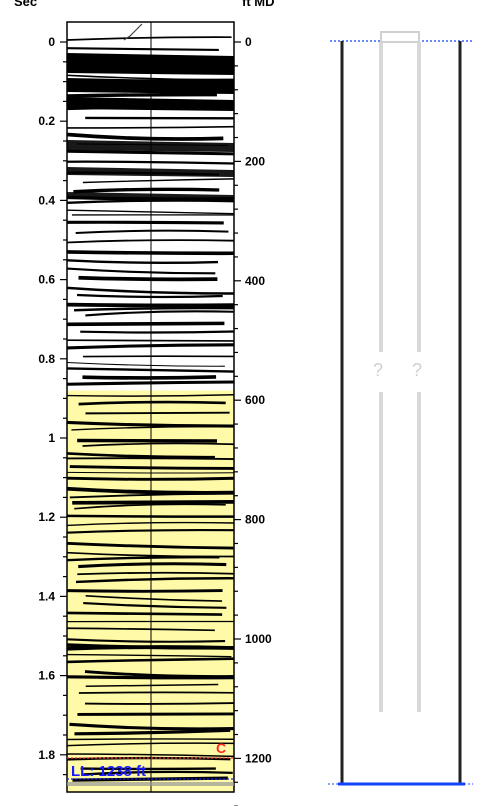  Describe the element at coordinates (46, 596) in the screenshot. I see `time-tick-label: 1.4` at that location.